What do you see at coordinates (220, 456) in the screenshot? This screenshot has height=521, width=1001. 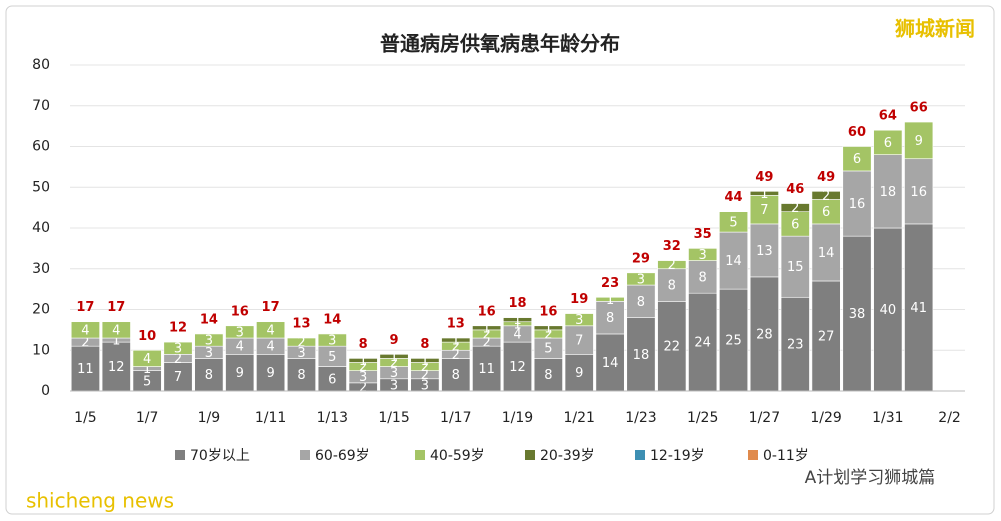 I see `legend-label: 70岁以上` at bounding box center [220, 456].